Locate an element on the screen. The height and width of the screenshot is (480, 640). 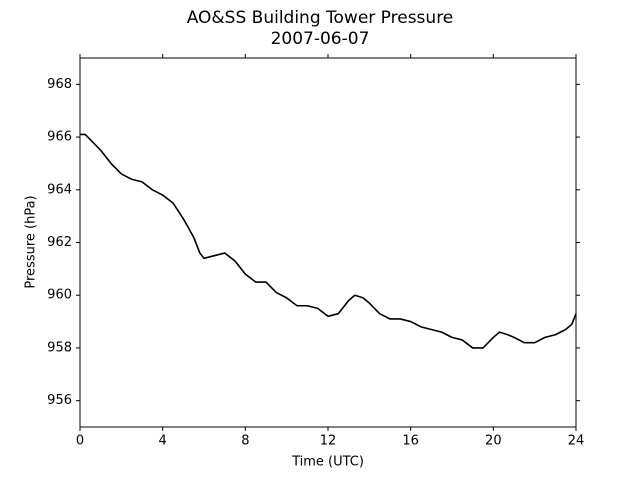
y-tick-label: 956 is located at coordinates (59, 400).